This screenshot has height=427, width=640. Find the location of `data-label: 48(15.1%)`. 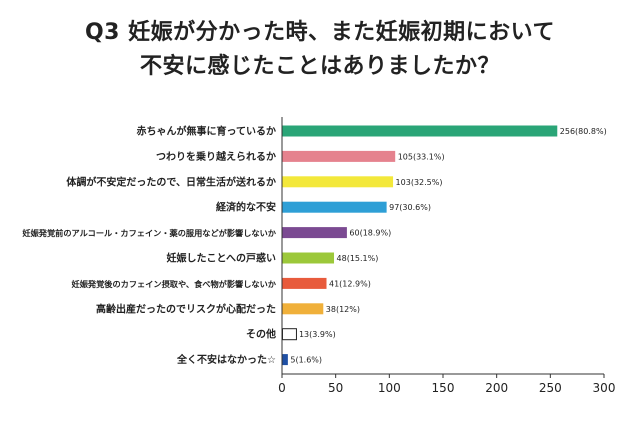

data-label: 48(15.1%) is located at coordinates (358, 258).